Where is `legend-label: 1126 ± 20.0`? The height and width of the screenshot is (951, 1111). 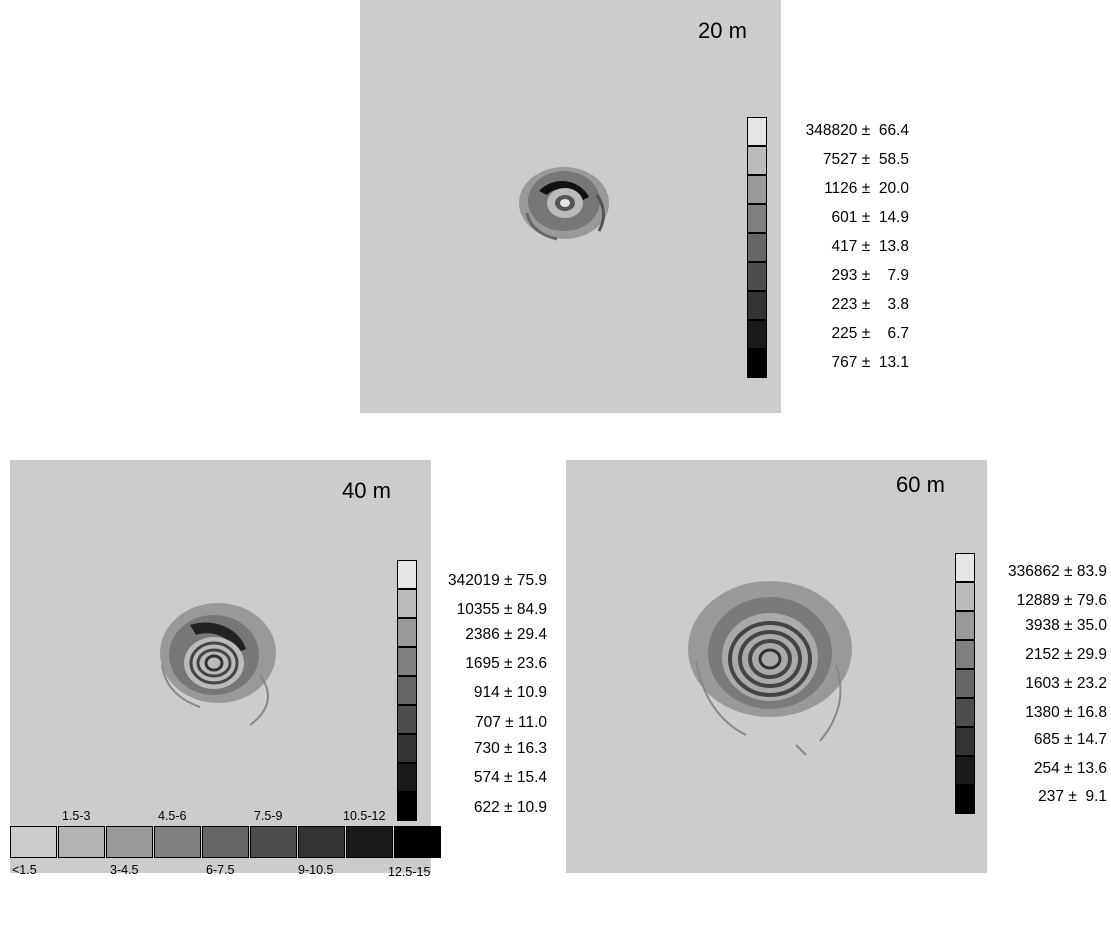
legend-label: 1126 ± 20.0 is located at coordinates (866, 188).